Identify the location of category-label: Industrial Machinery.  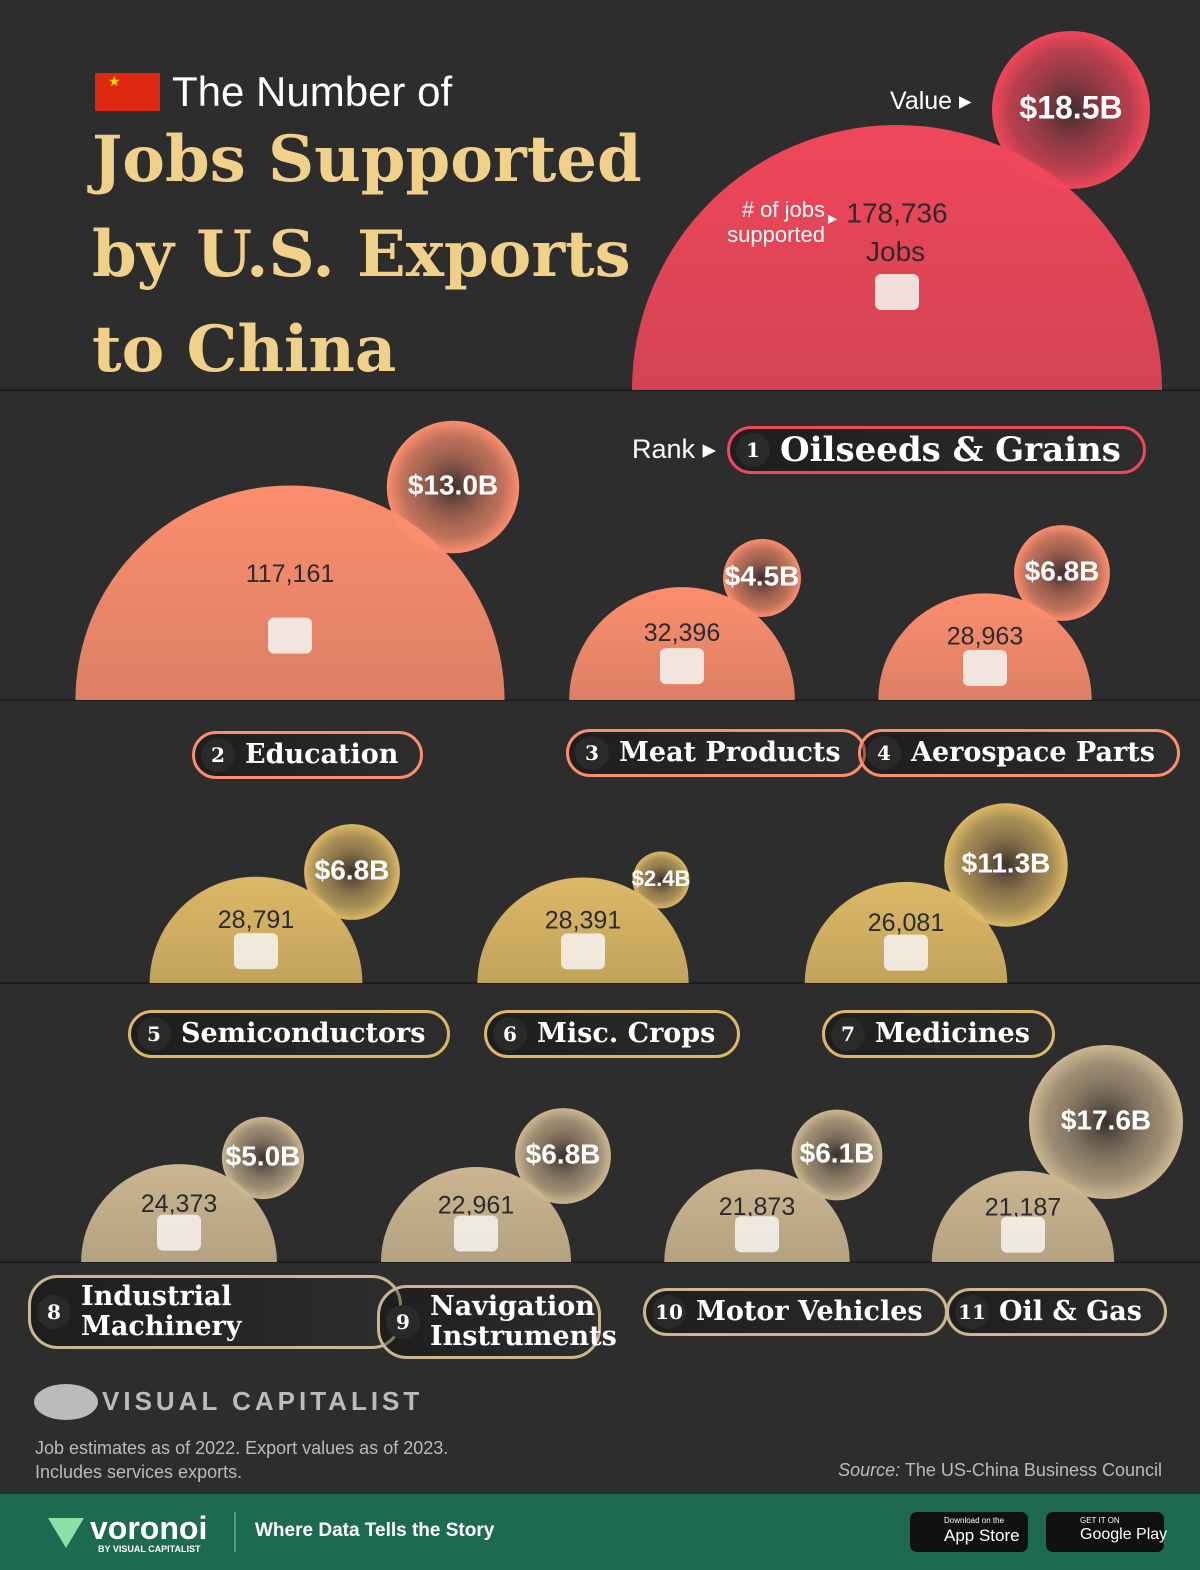
(161, 1311).